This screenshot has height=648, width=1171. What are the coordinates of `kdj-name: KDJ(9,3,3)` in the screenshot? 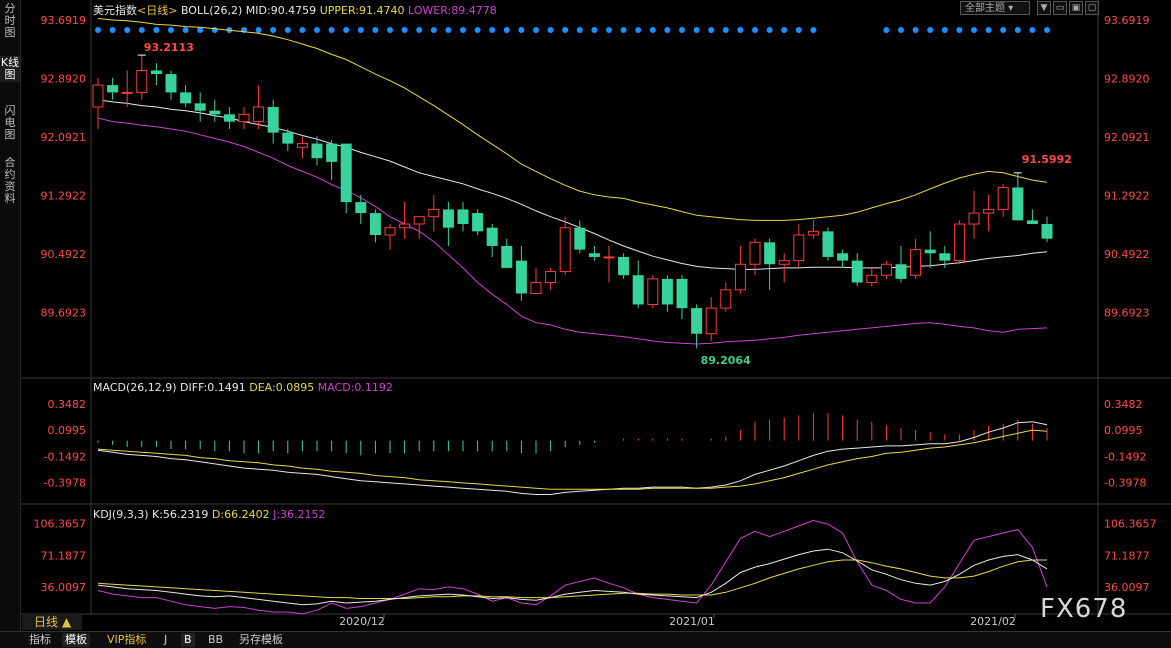 It's located at (121, 514).